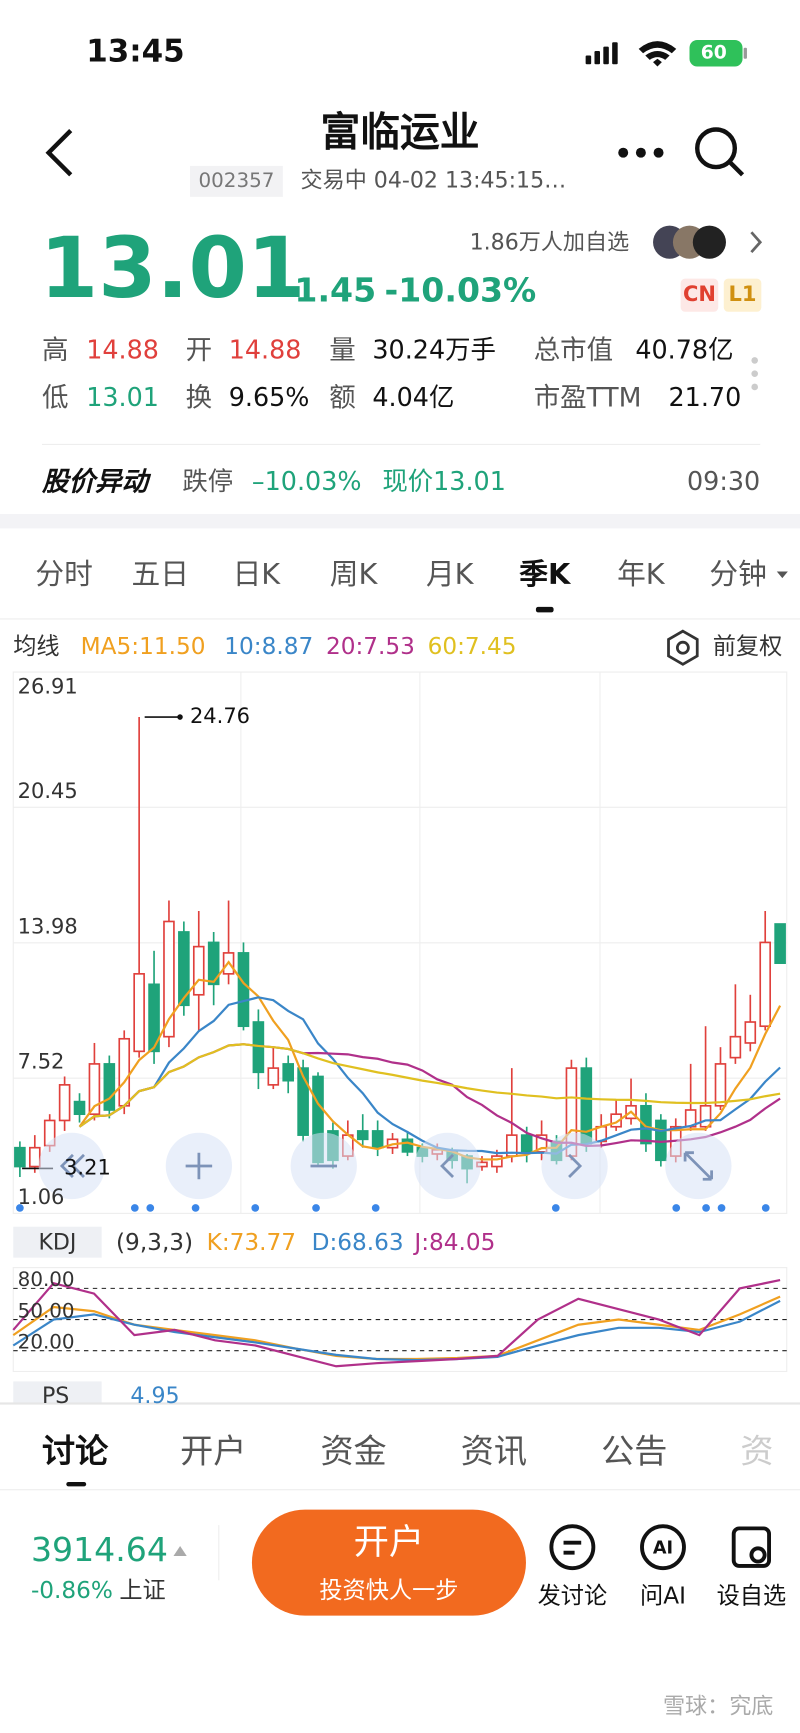 The width and height of the screenshot is (800, 1733). What do you see at coordinates (453, 1242) in the screenshot?
I see `kdj-value: J:84.05` at bounding box center [453, 1242].